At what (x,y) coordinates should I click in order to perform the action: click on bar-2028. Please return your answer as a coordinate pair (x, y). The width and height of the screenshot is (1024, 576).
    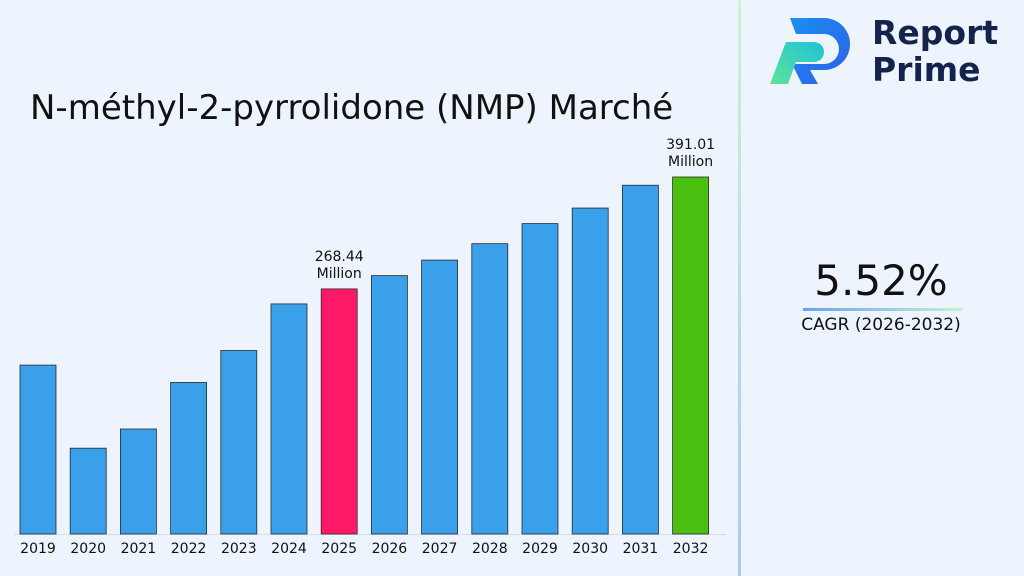
    Looking at the image, I should click on (490, 389).